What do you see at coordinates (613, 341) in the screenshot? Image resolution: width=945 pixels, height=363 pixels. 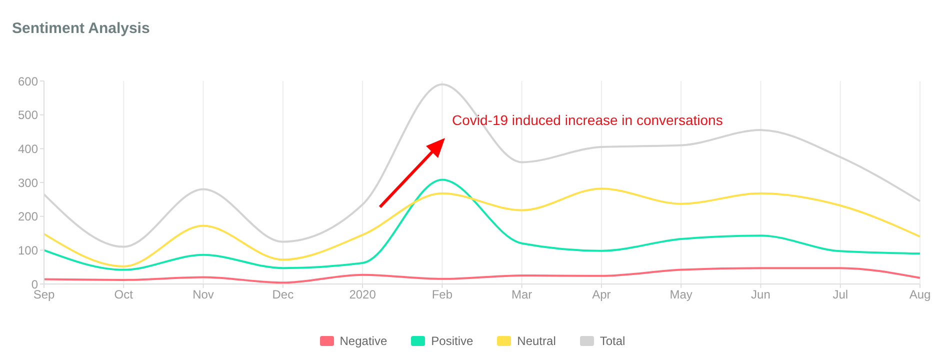 I see `legend-label: Total` at bounding box center [613, 341].